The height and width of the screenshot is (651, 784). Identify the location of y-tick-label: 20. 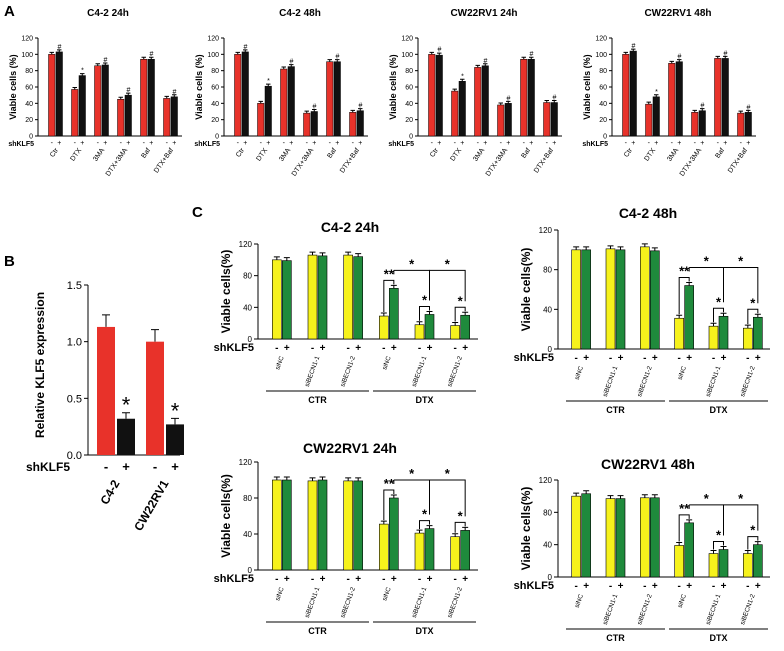
(215, 120).